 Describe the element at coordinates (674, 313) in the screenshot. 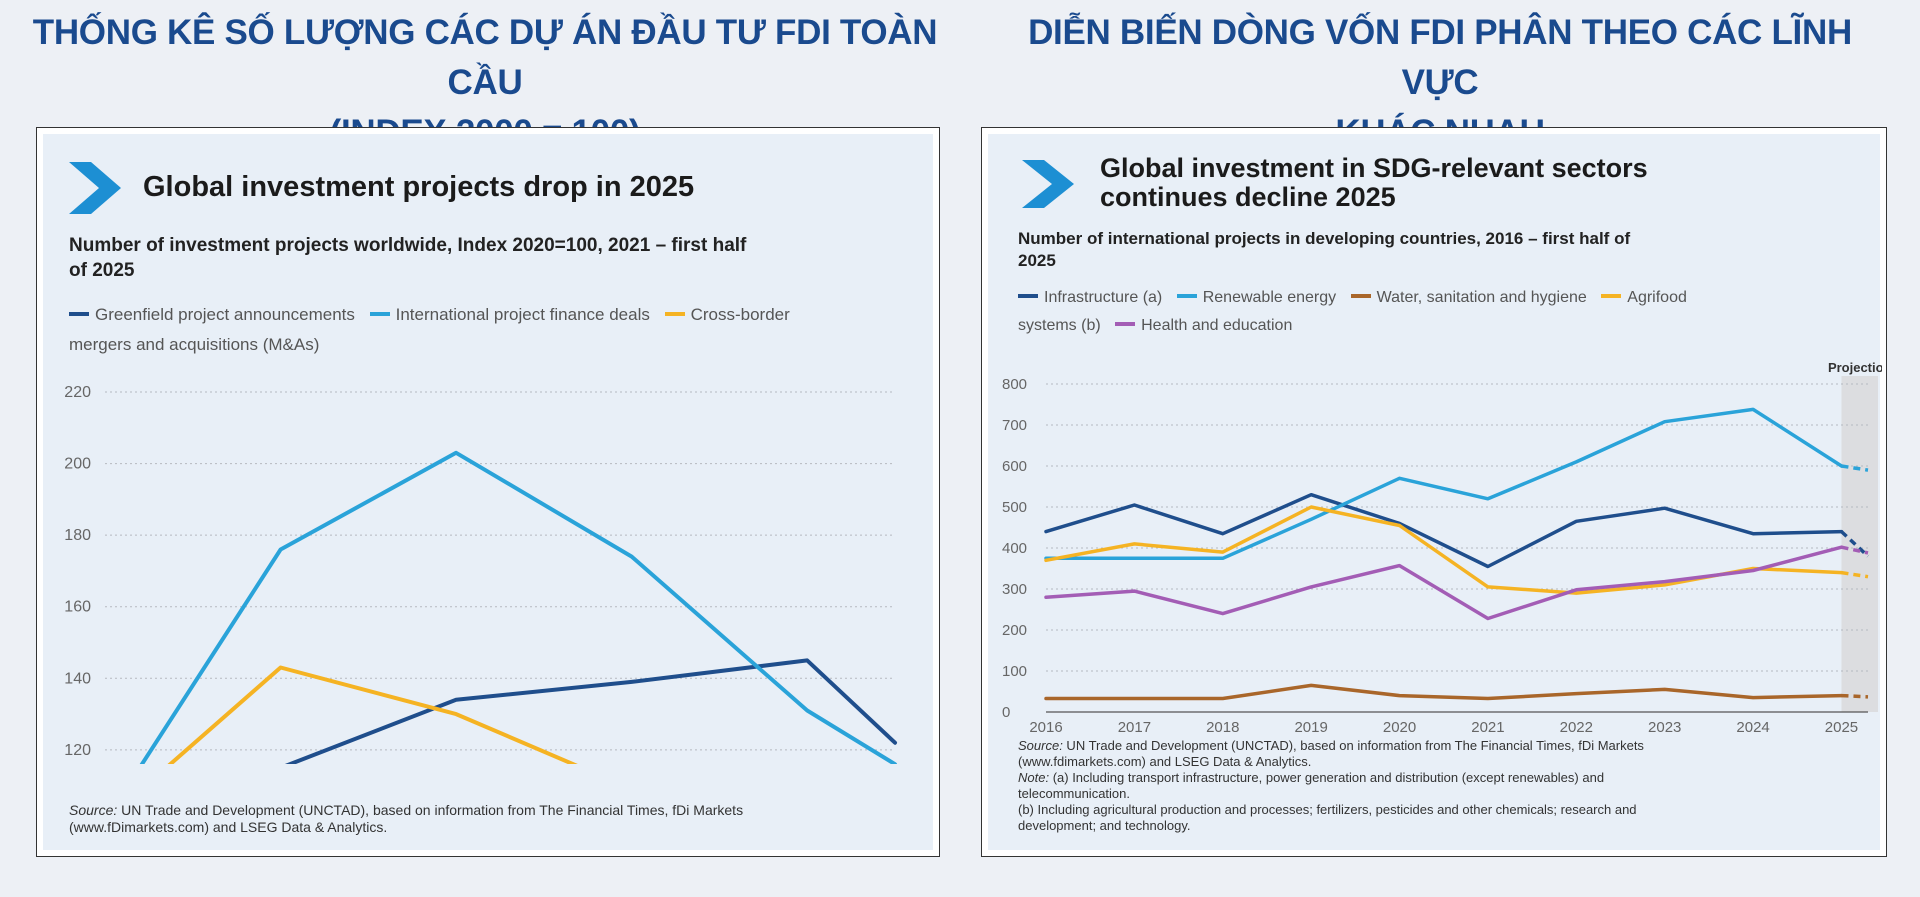

I see `legend-swatch-mna` at that location.